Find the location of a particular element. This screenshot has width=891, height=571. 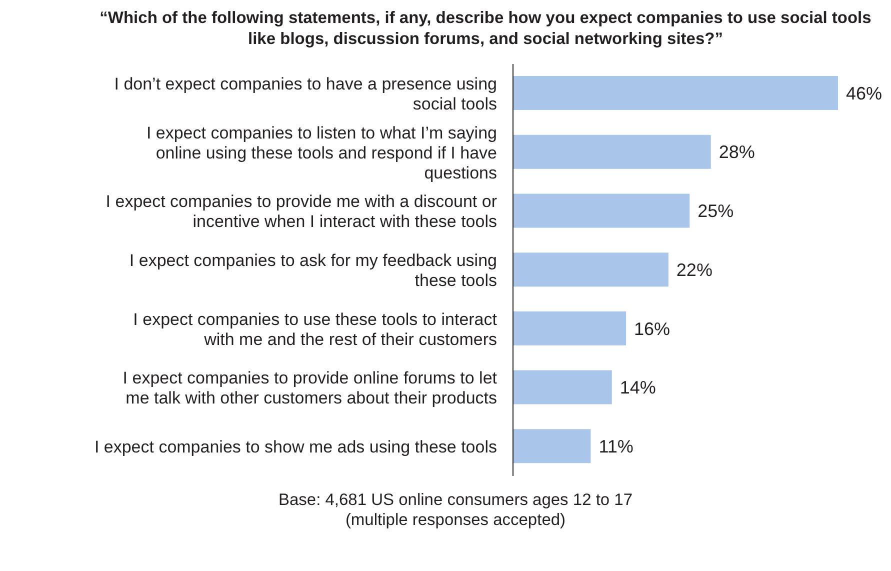

text: (multiple responses accepted) is located at coordinates (455, 520).